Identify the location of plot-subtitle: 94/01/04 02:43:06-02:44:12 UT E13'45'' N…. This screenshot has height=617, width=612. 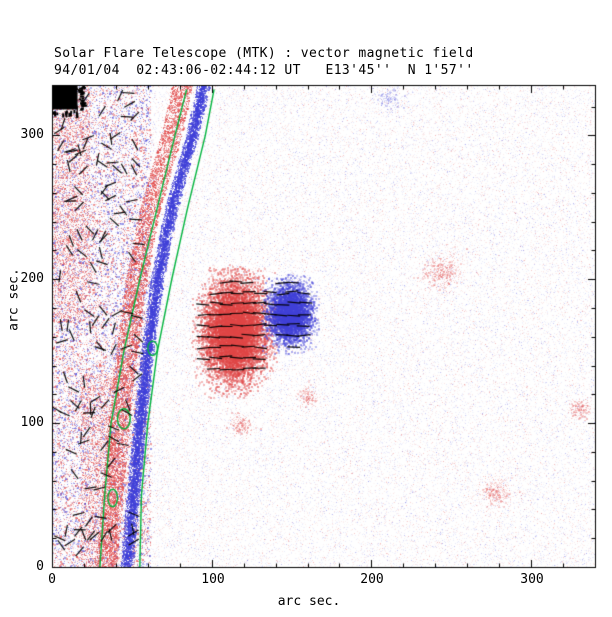
(264, 70).